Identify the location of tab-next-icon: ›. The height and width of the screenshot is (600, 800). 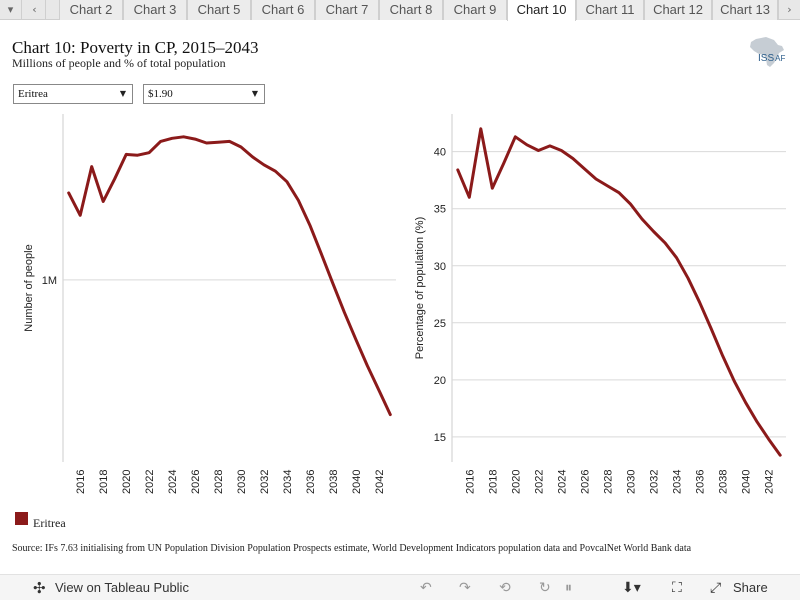
(789, 10).